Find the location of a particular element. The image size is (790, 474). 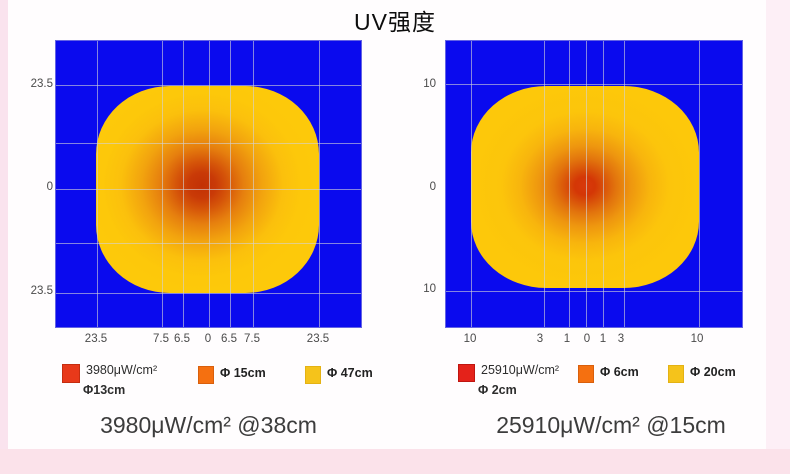

page-edge-left is located at coordinates (4, 237).